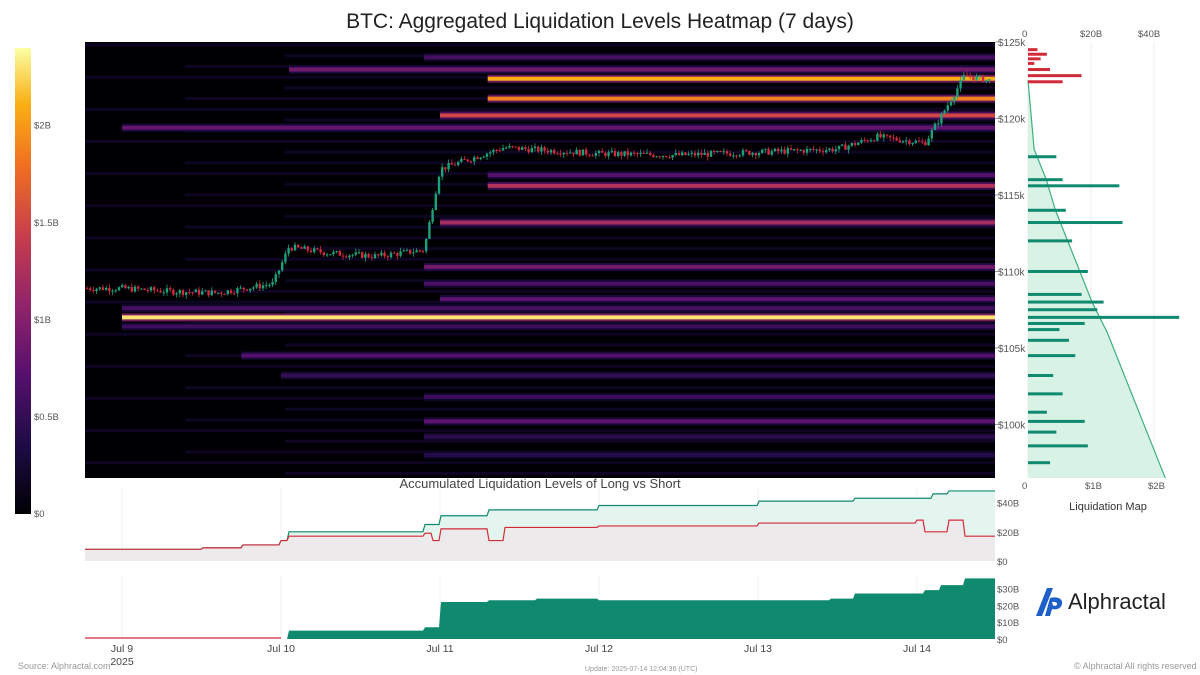 The height and width of the screenshot is (675, 1200). What do you see at coordinates (1103, 260) in the screenshot?
I see `liquidation-map` at bounding box center [1103, 260].